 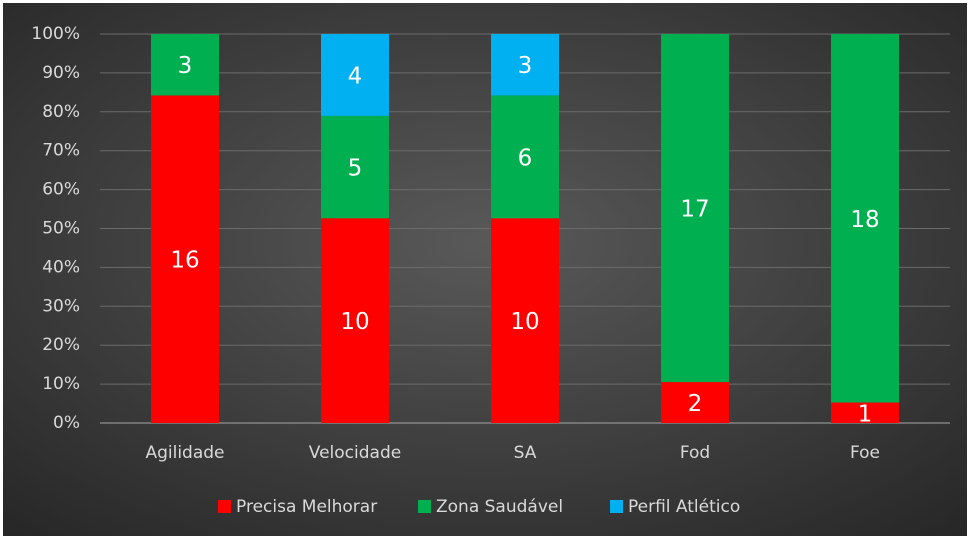 What do you see at coordinates (61, 73) in the screenshot?
I see `y-tick-label: 90%` at bounding box center [61, 73].